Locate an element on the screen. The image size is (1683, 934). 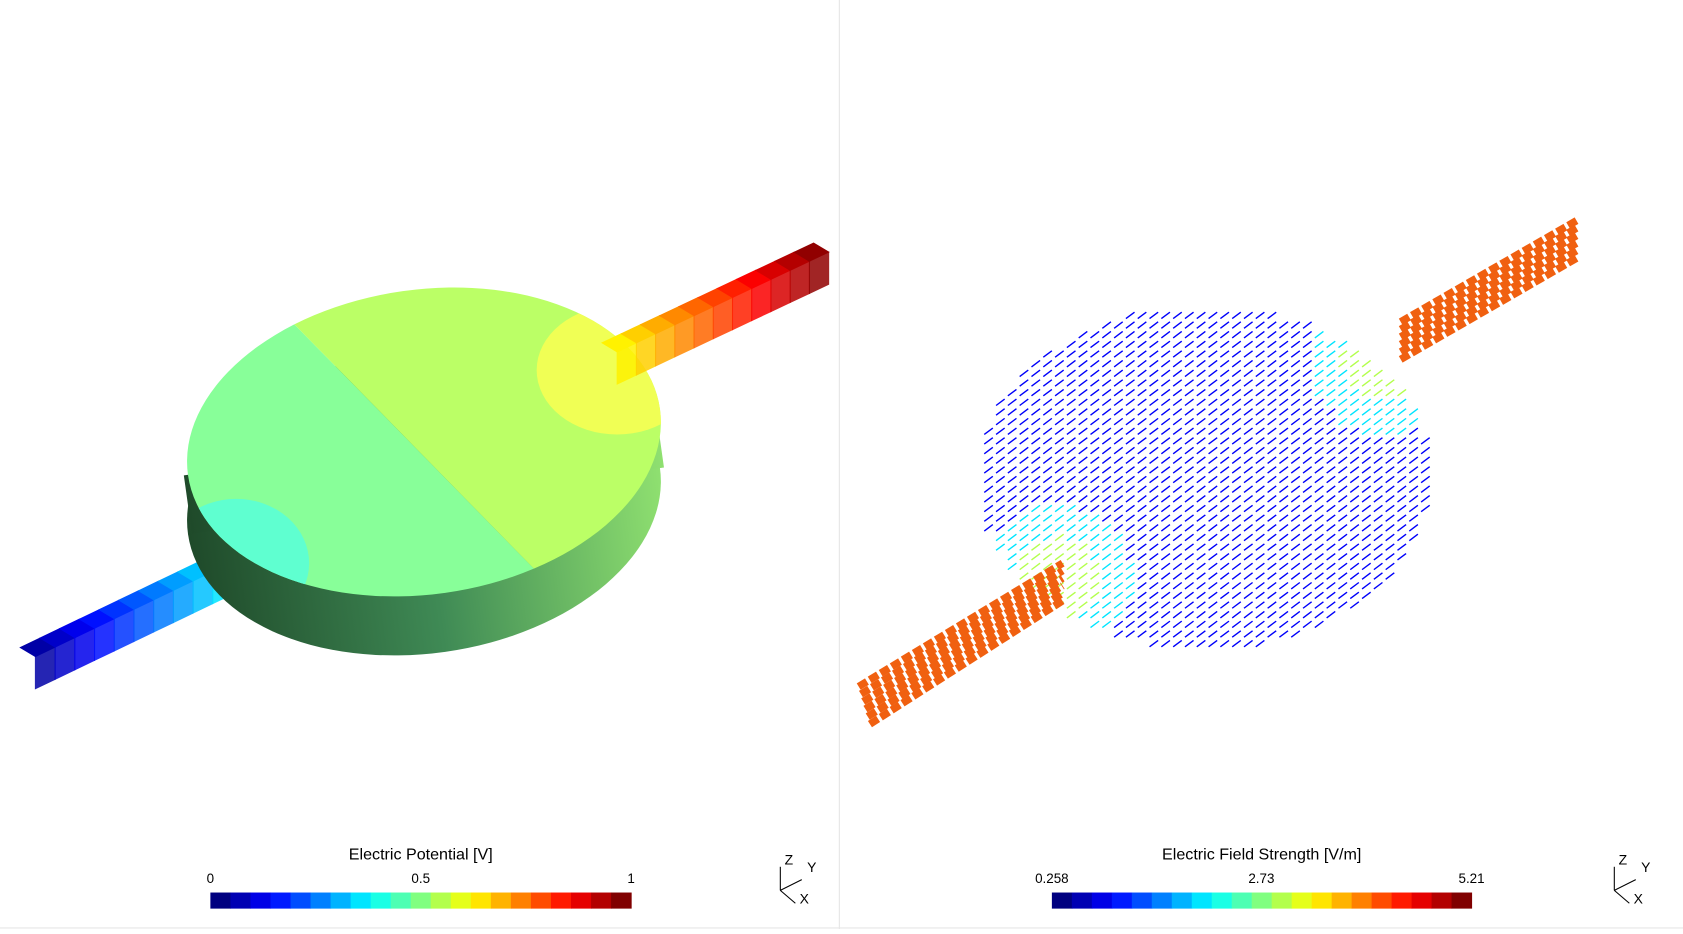
colorbar-tick-label: 0.258 is located at coordinates (1052, 878).